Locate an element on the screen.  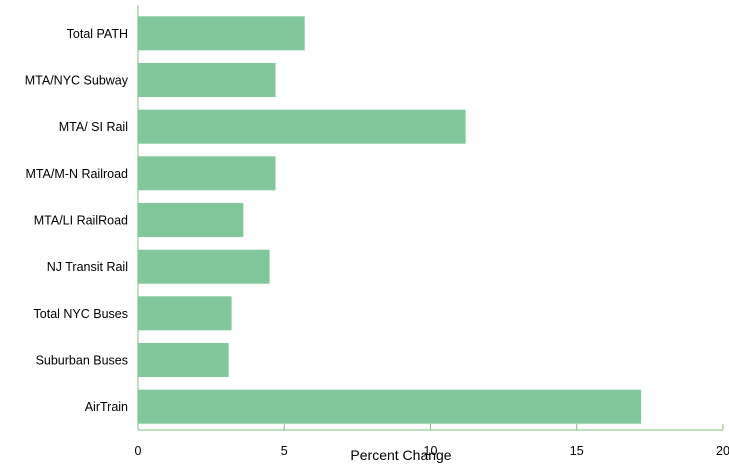
bar-mta-si-rail is located at coordinates (302, 126).